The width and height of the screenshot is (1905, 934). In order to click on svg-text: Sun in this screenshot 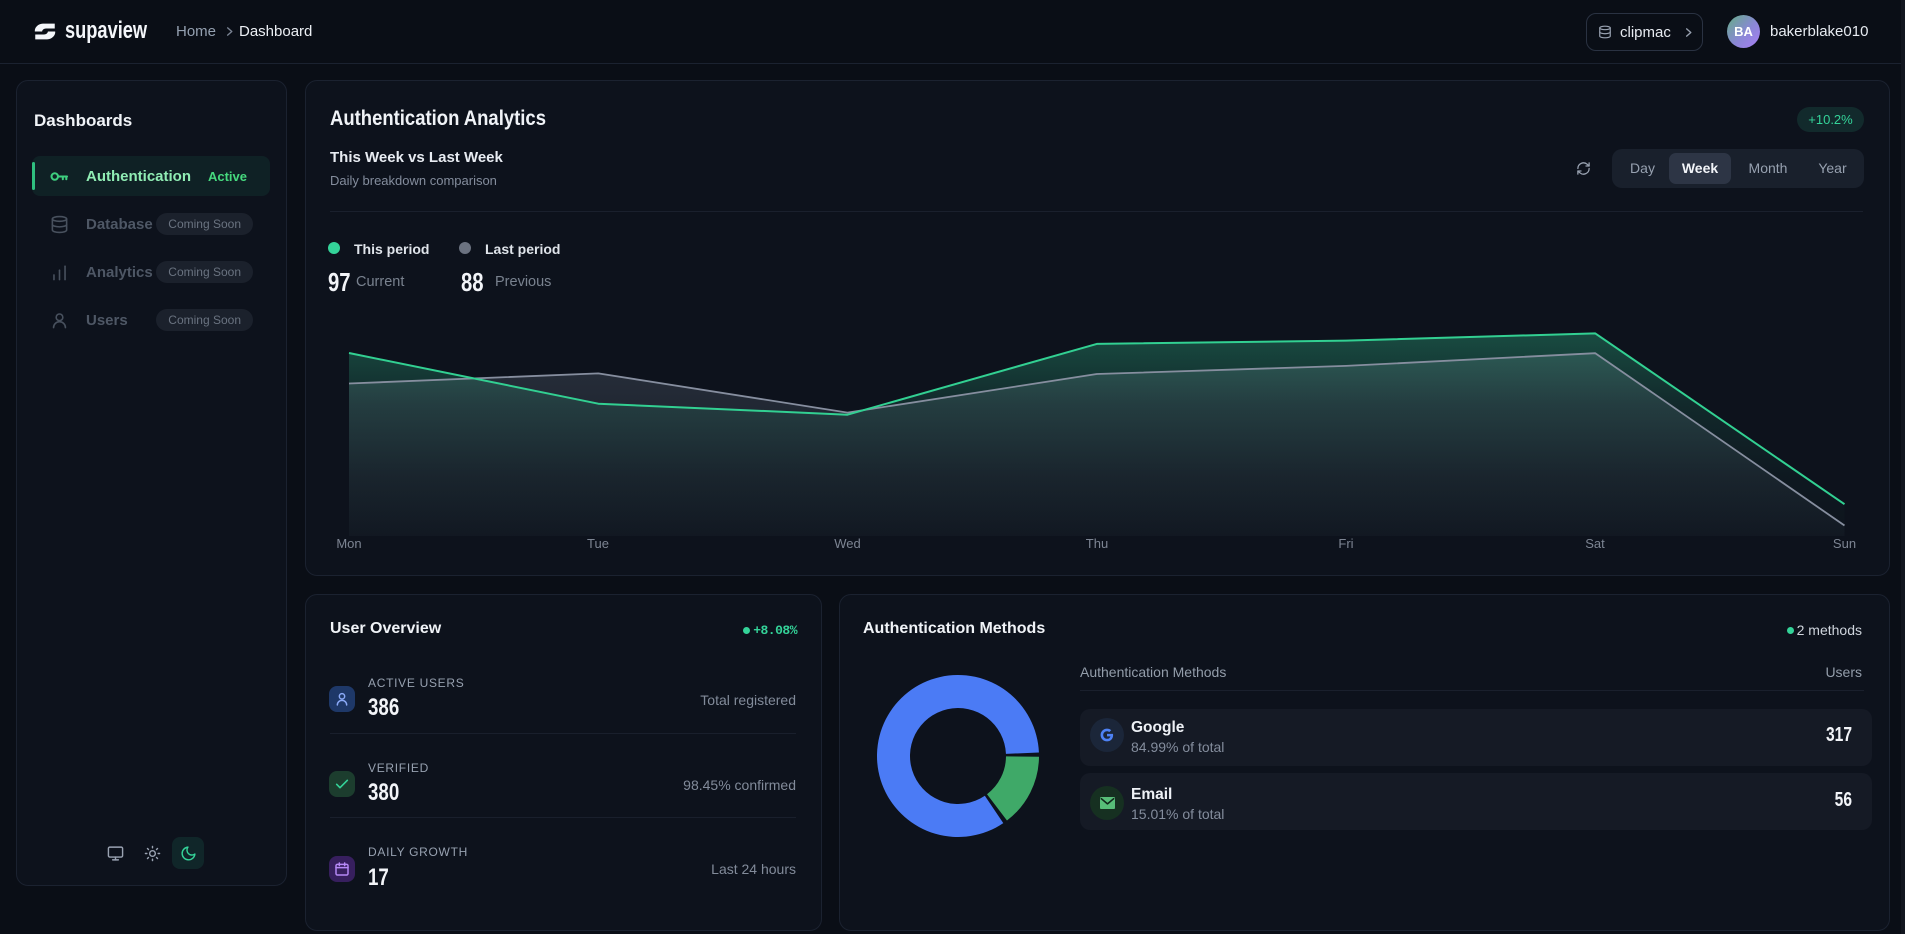, I will do `click(1844, 543)`.